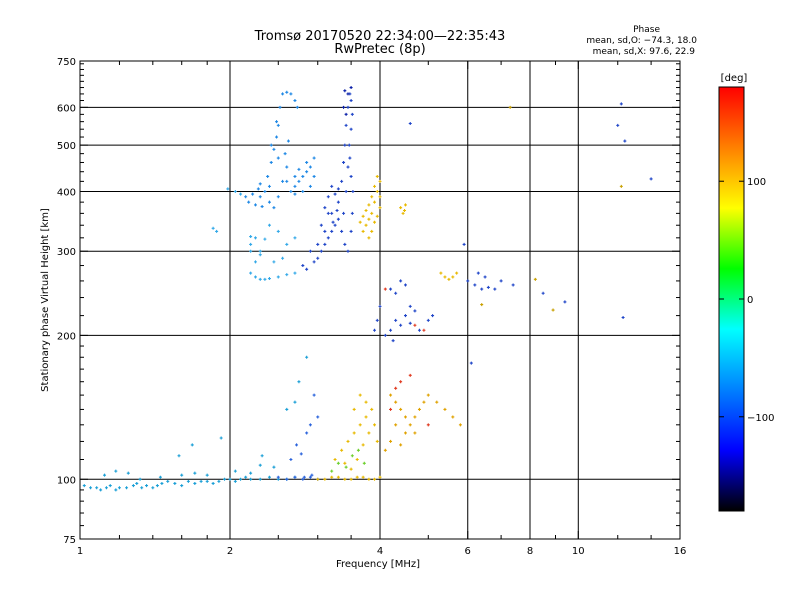  I want to click on x-tick-label: 8, so click(530, 551).